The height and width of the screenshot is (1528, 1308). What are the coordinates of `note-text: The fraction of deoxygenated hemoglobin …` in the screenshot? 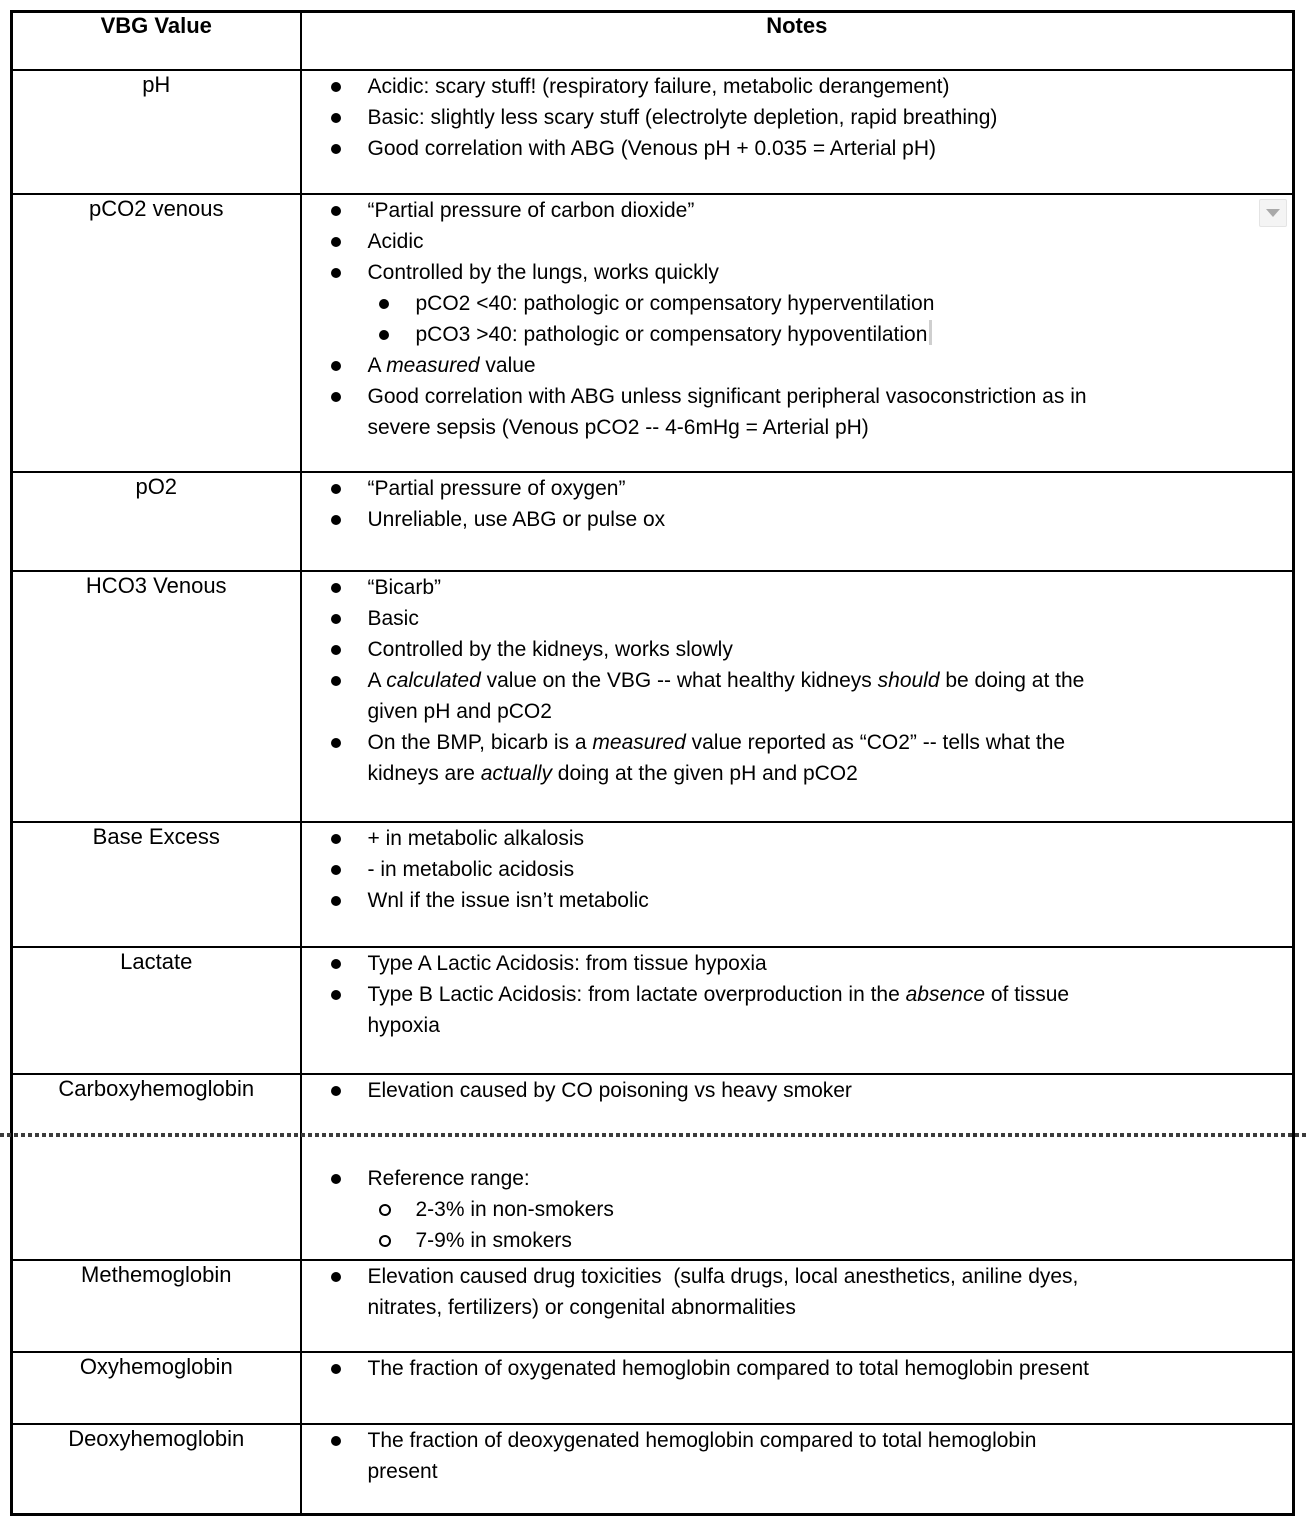 It's located at (830, 1456).